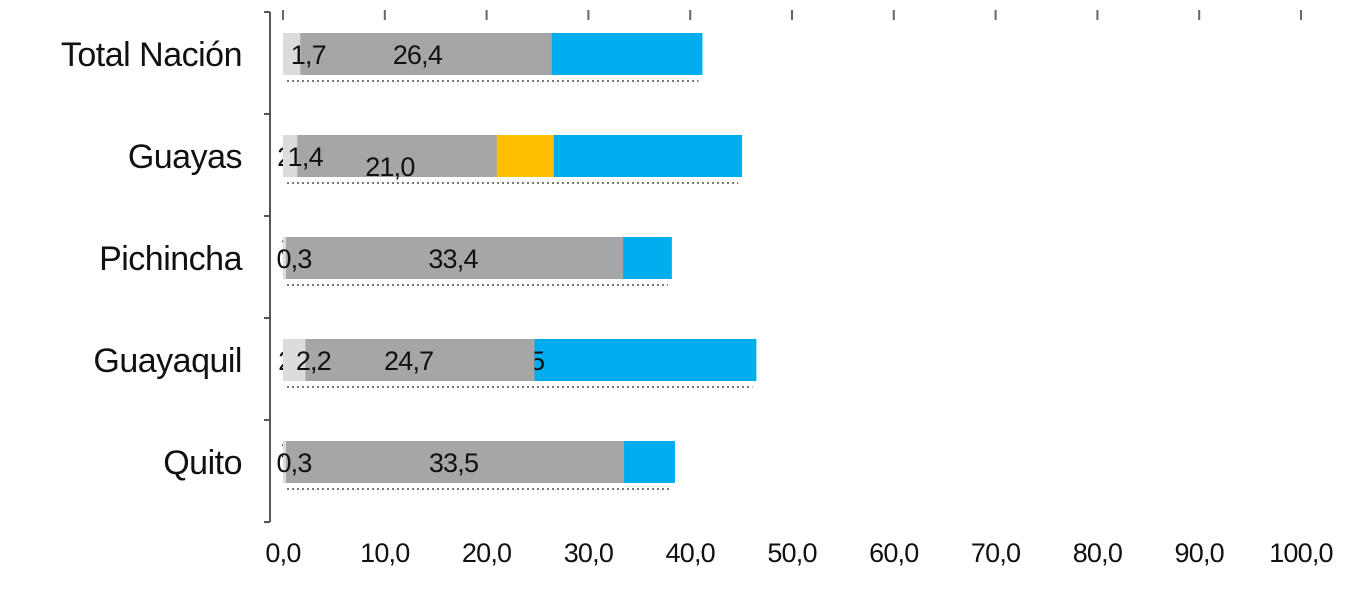 The height and width of the screenshot is (591, 1366). Describe the element at coordinates (306, 157) in the screenshot. I see `data-label: 1,4` at that location.